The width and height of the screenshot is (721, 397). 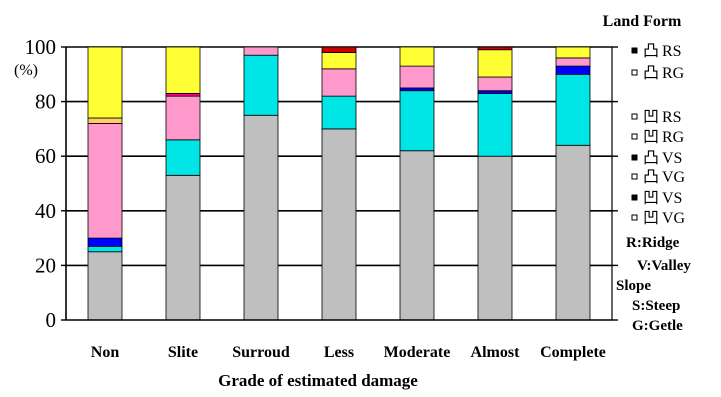 What do you see at coordinates (672, 158) in the screenshot?
I see `legend-code-4: VS` at bounding box center [672, 158].